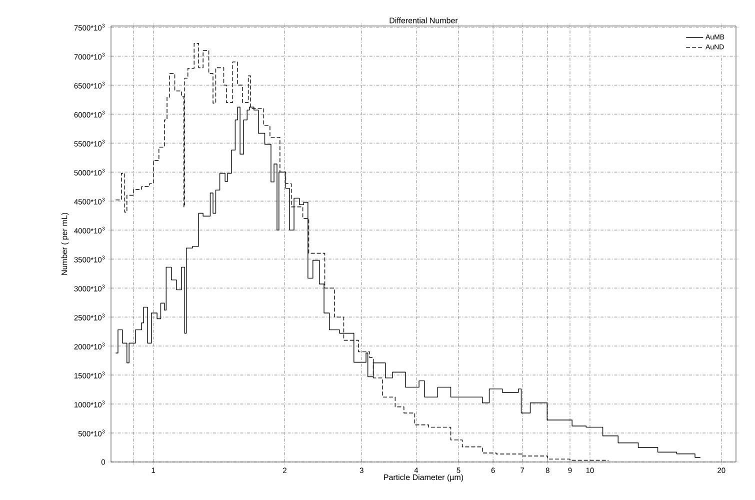 This screenshot has height=500, width=755. Describe the element at coordinates (424, 478) in the screenshot. I see `x-axis-title: Particle Diameter (µm)` at that location.